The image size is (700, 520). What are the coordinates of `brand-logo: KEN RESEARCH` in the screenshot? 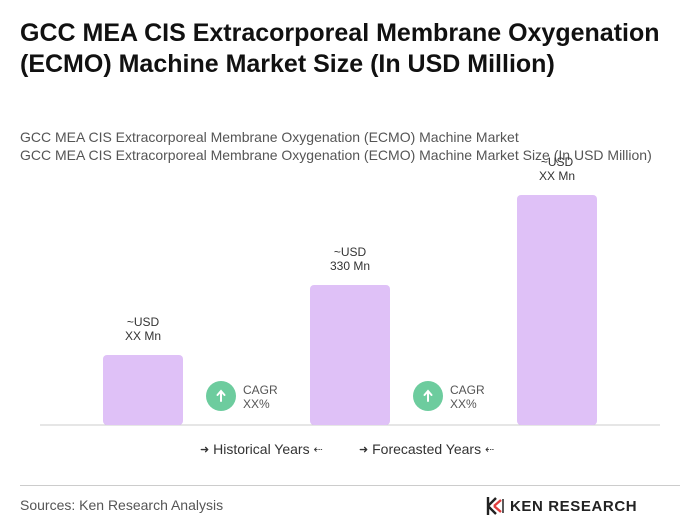 It's located at (561, 506).